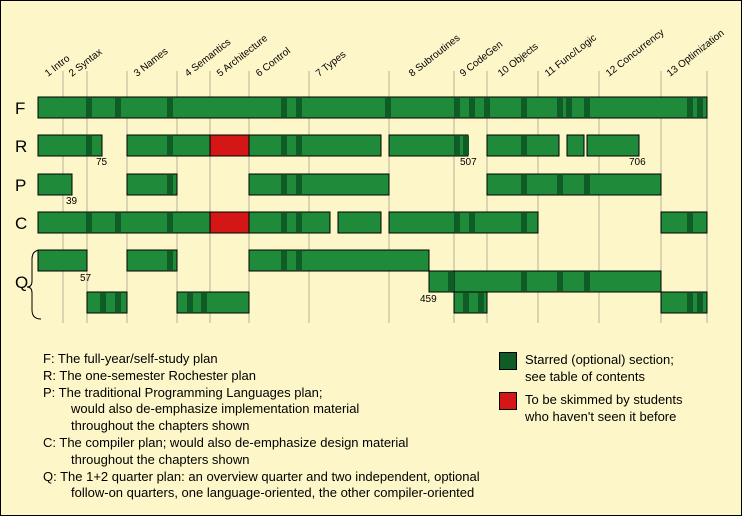 Image resolution: width=742 pixels, height=516 pixels. What do you see at coordinates (428, 299) in the screenshot?
I see `page-number-label: 459` at bounding box center [428, 299].